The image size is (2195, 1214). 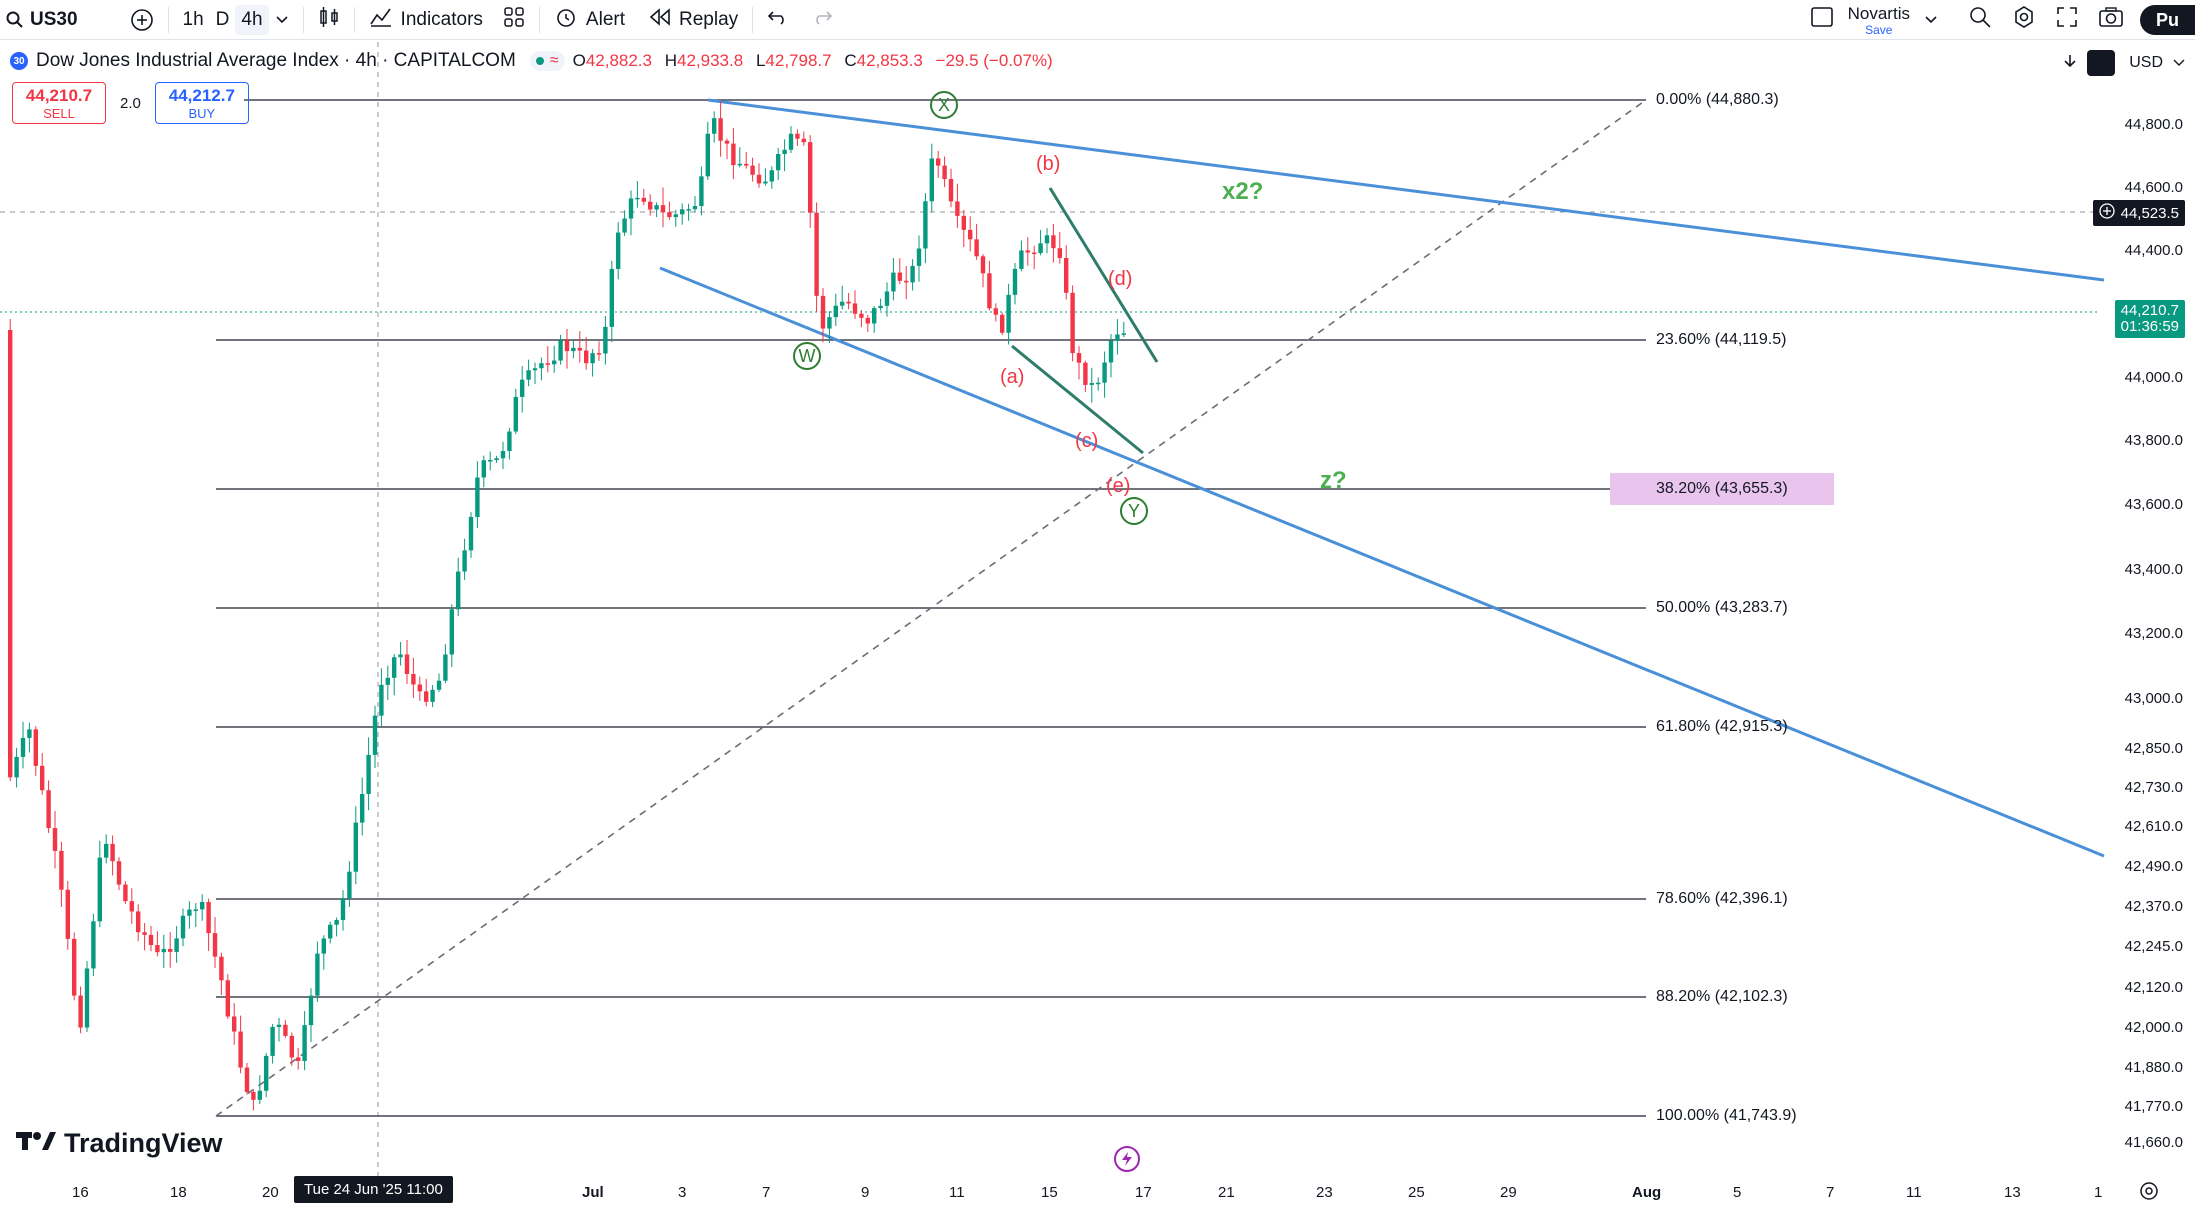 What do you see at coordinates (1980, 20) in the screenshot?
I see `quick-search-button` at bounding box center [1980, 20].